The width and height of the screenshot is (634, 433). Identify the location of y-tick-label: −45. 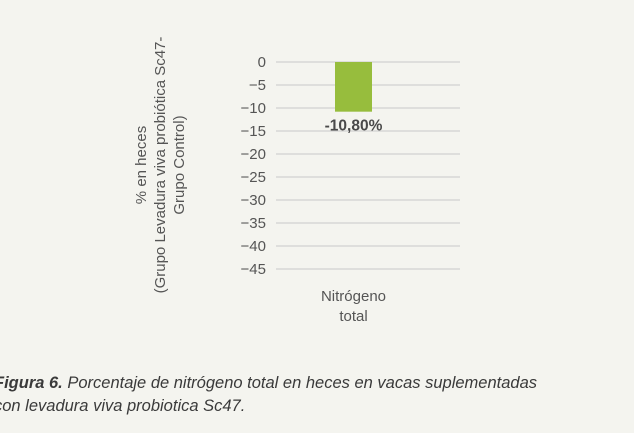
(253, 269).